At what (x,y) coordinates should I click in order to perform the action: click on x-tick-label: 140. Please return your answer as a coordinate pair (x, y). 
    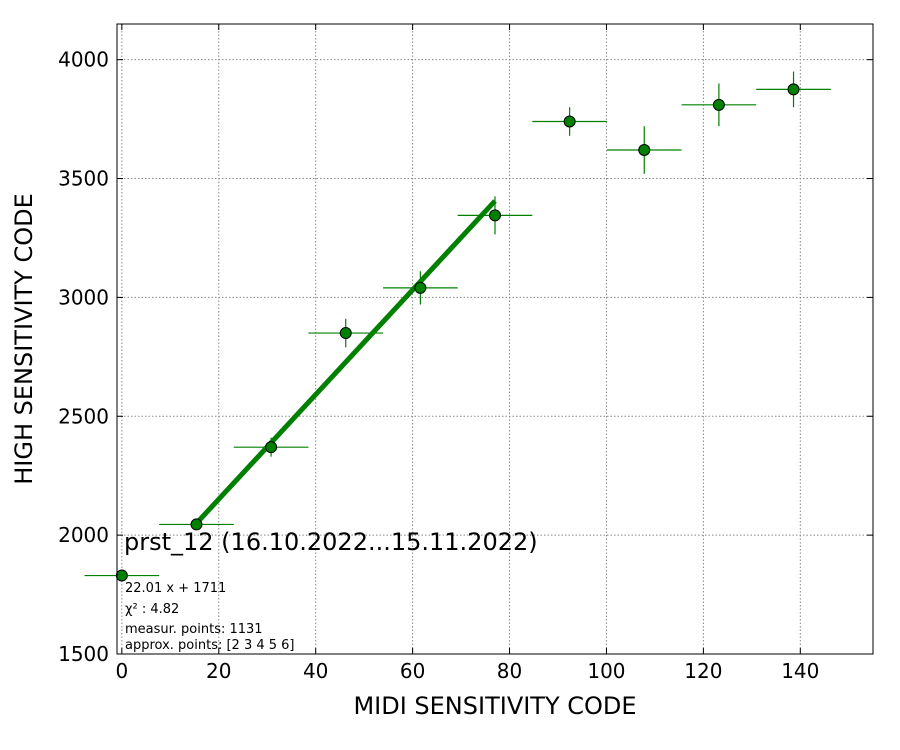
    Looking at the image, I should click on (800, 671).